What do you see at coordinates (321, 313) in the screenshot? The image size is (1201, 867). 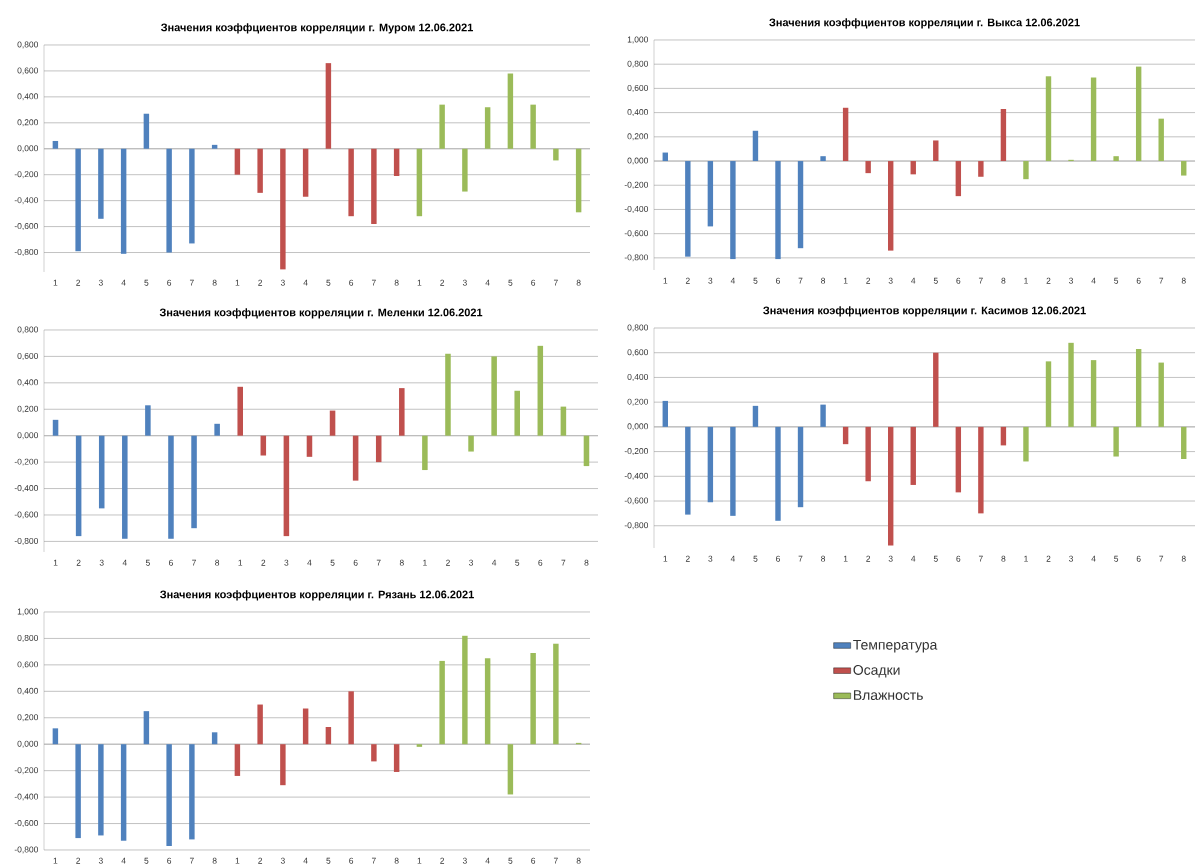 I see `chart-title: Значения коэффциентов корреляции г. Меленки 12.06.2021` at bounding box center [321, 313].